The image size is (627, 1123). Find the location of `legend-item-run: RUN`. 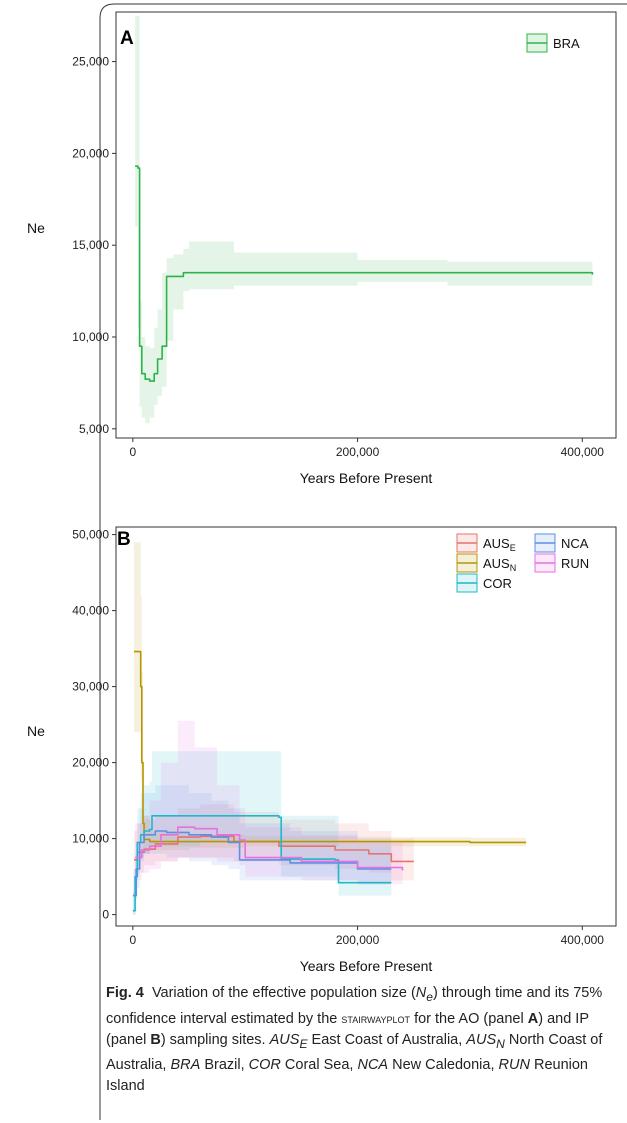

legend-item-run: RUN is located at coordinates (561, 563).